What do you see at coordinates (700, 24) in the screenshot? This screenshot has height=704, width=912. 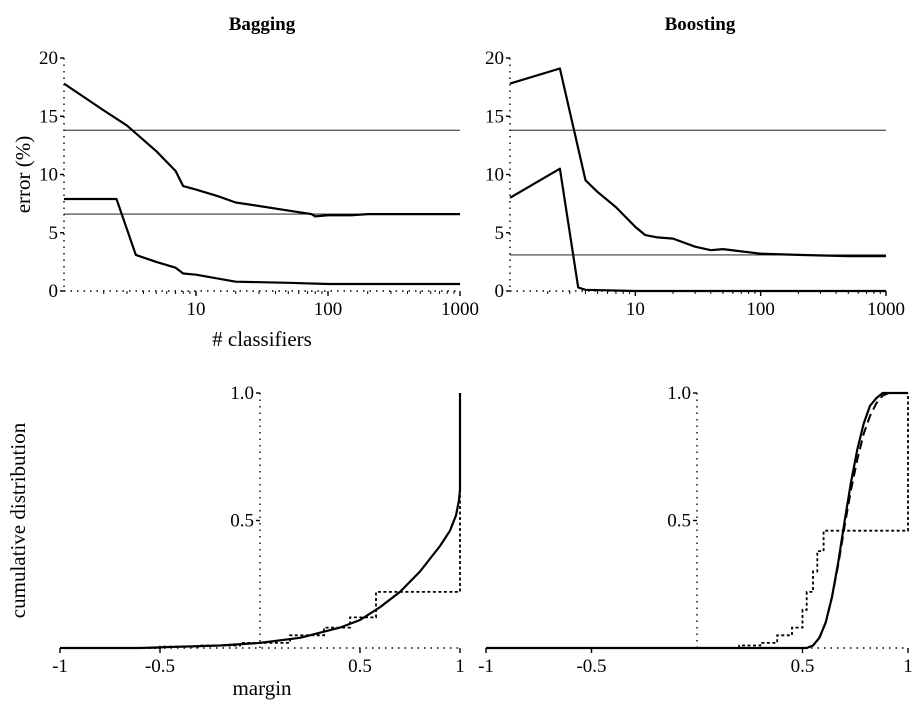 I see `chart-title: Boosting` at bounding box center [700, 24].